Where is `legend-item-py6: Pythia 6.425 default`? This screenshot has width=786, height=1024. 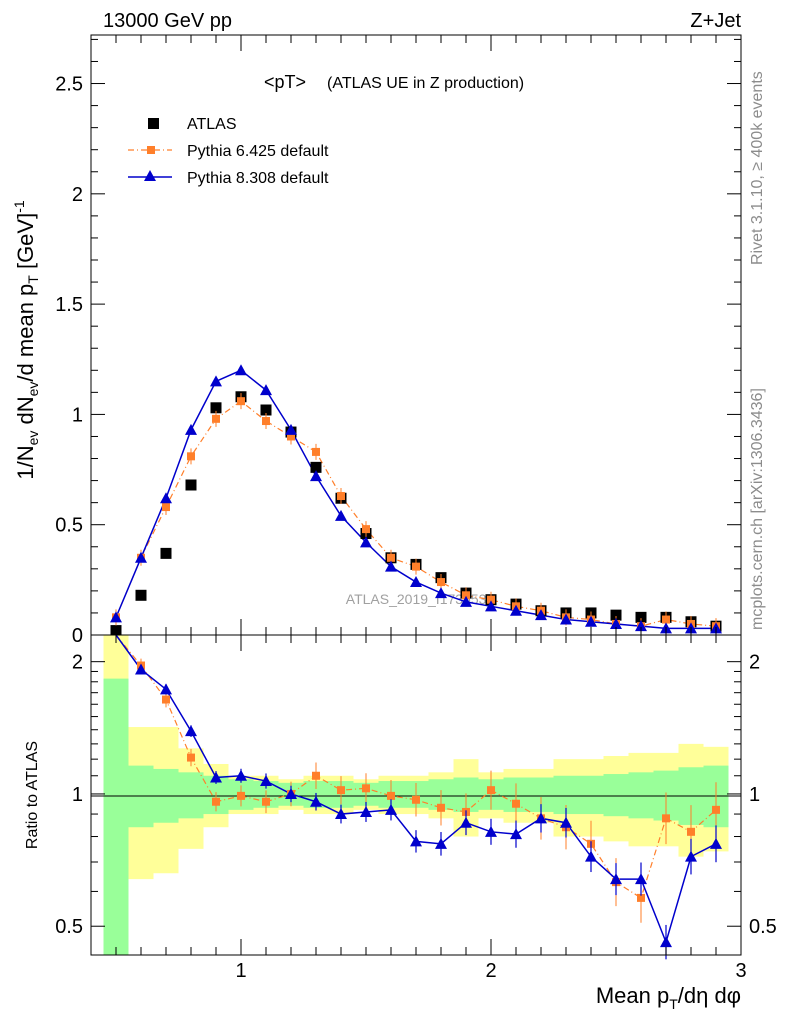
legend-item-py6: Pythia 6.425 default is located at coordinates (228, 151).